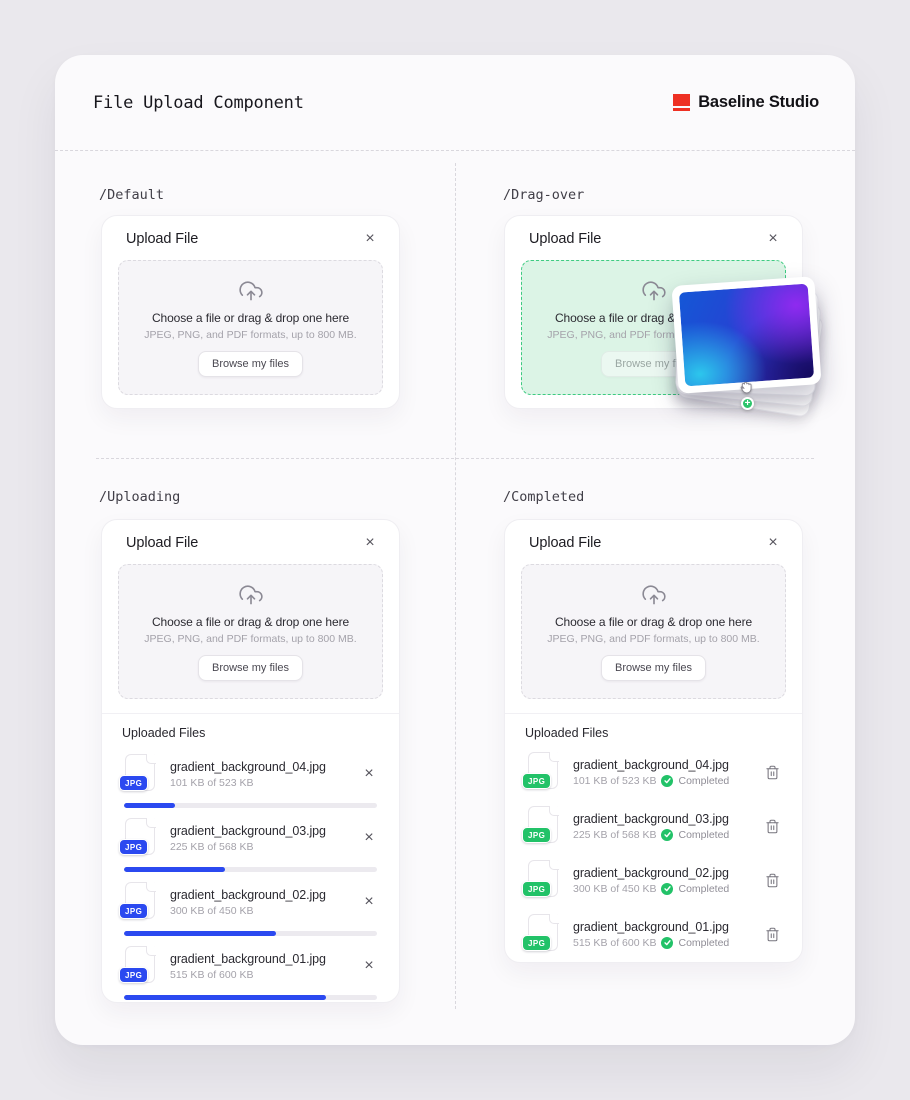  Describe the element at coordinates (212, 782) in the screenshot. I see `file-size: 101 KB of 523 KB` at that location.